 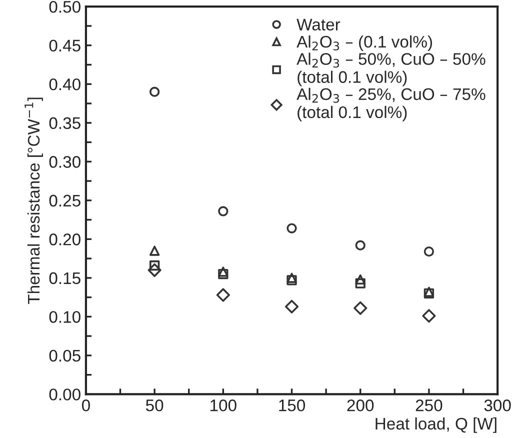 What do you see at coordinates (364, 43) in the screenshot?
I see `legend-label: Al$_{2}$O$_{3}$ – (0.1 vol%)` at bounding box center [364, 43].